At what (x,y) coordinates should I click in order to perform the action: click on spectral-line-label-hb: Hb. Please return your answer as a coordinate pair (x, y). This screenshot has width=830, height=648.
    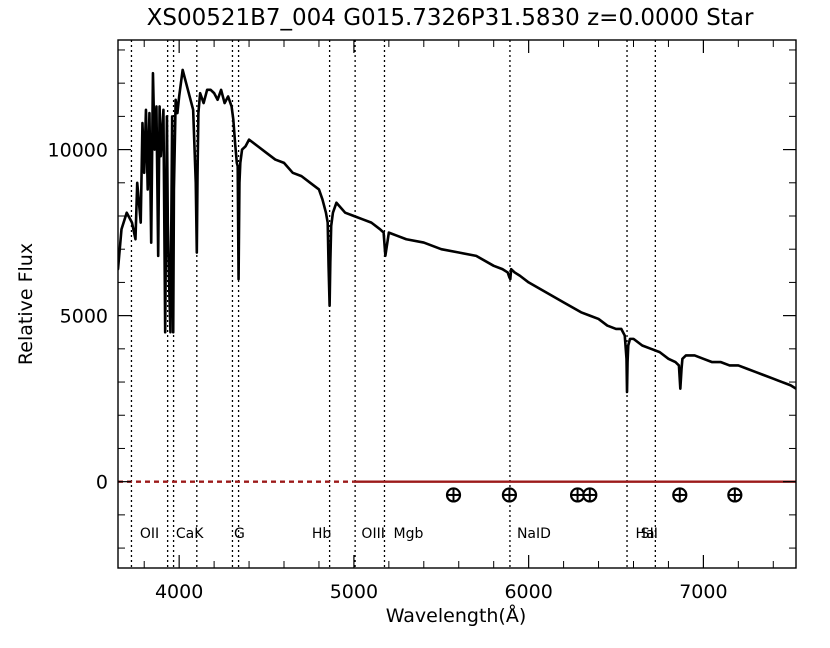
    Looking at the image, I should click on (322, 534).